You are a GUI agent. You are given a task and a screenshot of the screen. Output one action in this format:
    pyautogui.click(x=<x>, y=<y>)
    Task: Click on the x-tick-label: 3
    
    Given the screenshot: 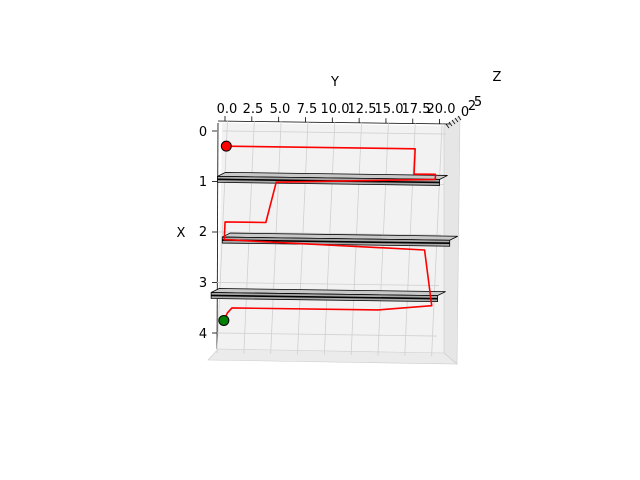 What is the action you would take?
    pyautogui.click(x=203, y=283)
    